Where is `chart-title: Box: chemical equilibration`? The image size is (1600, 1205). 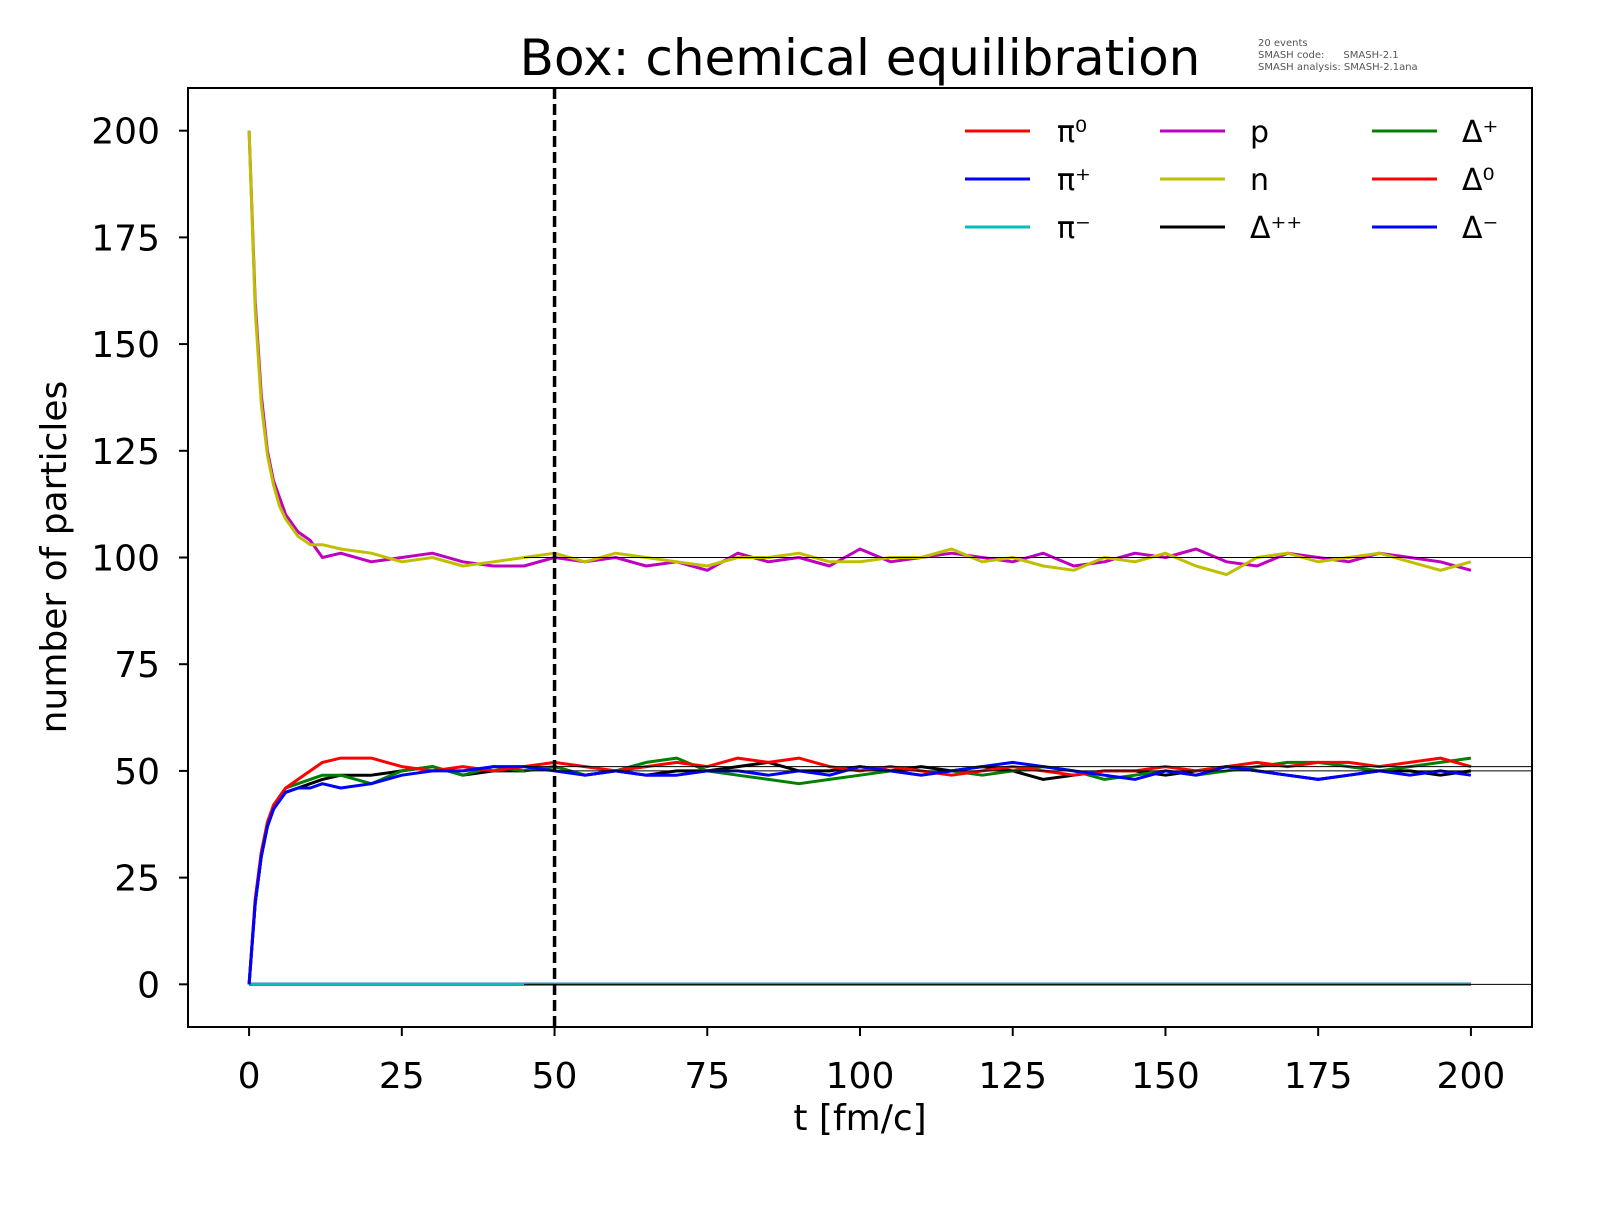 chart-title: Box: chemical equilibration is located at coordinates (860, 58).